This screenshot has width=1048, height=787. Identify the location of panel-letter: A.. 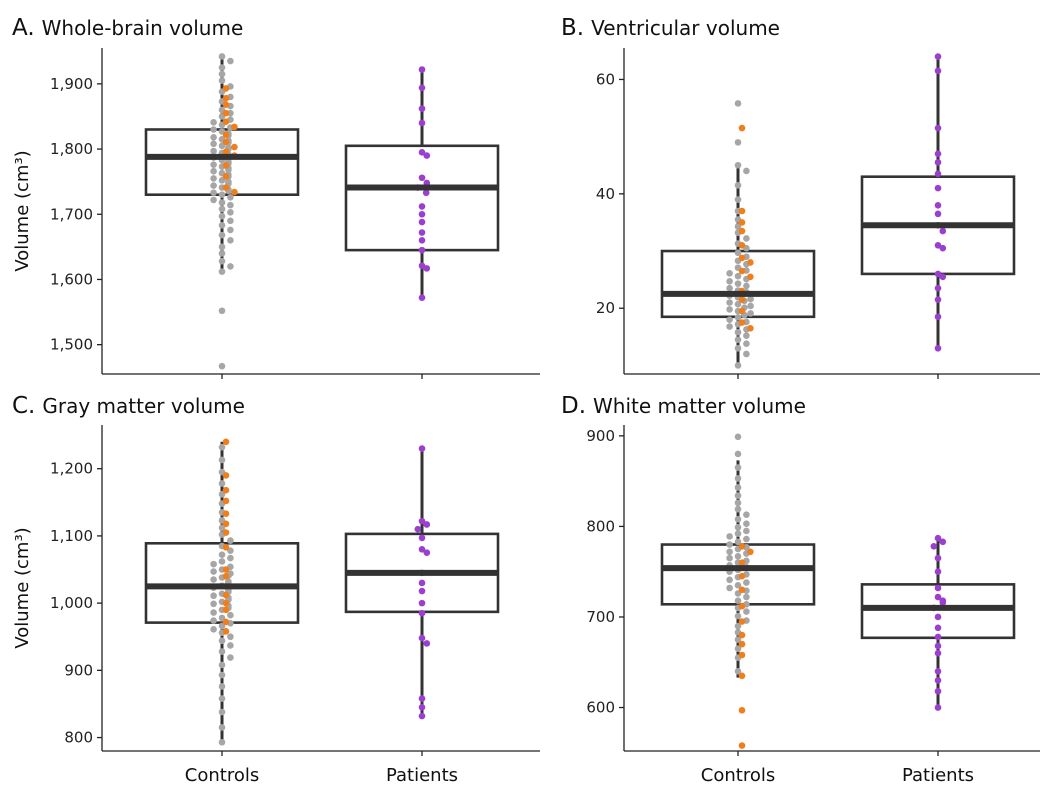
(23, 28).